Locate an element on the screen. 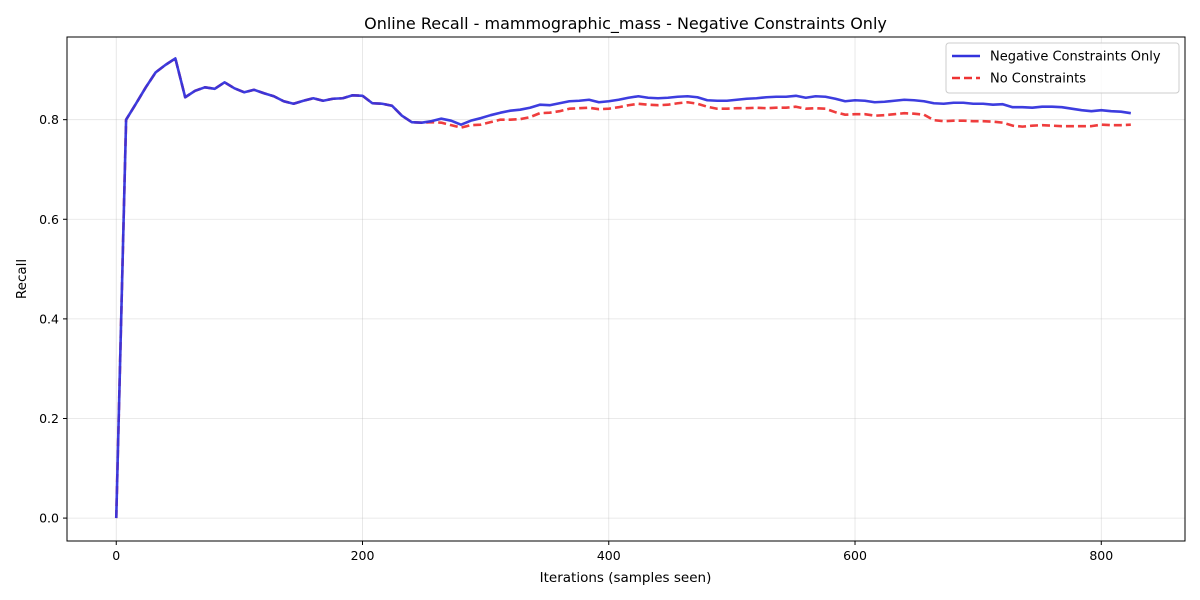 This screenshot has width=1200, height=600. x-tick-label: 200 is located at coordinates (363, 555).